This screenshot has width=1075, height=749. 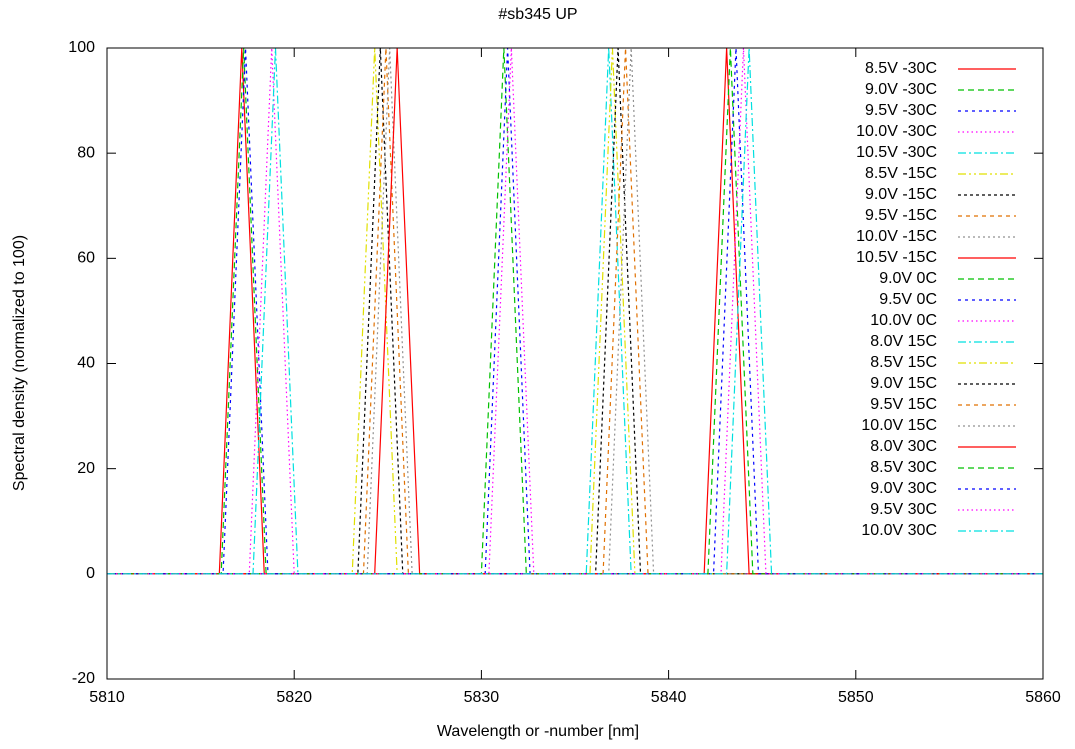 What do you see at coordinates (86, 258) in the screenshot?
I see `y-tick-label: 60` at bounding box center [86, 258].